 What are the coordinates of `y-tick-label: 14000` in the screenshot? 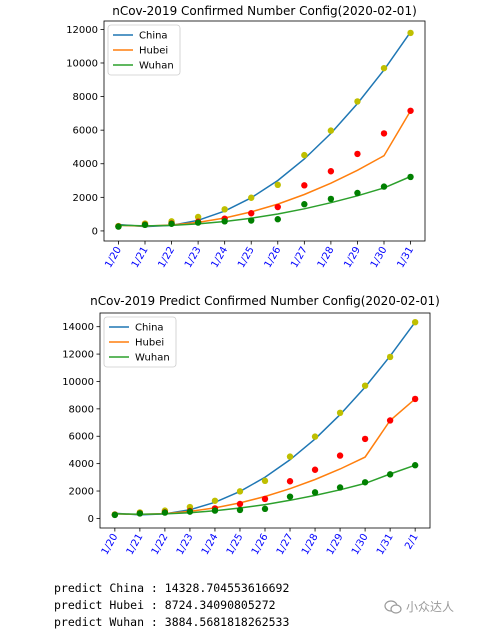 It's located at (78, 327).